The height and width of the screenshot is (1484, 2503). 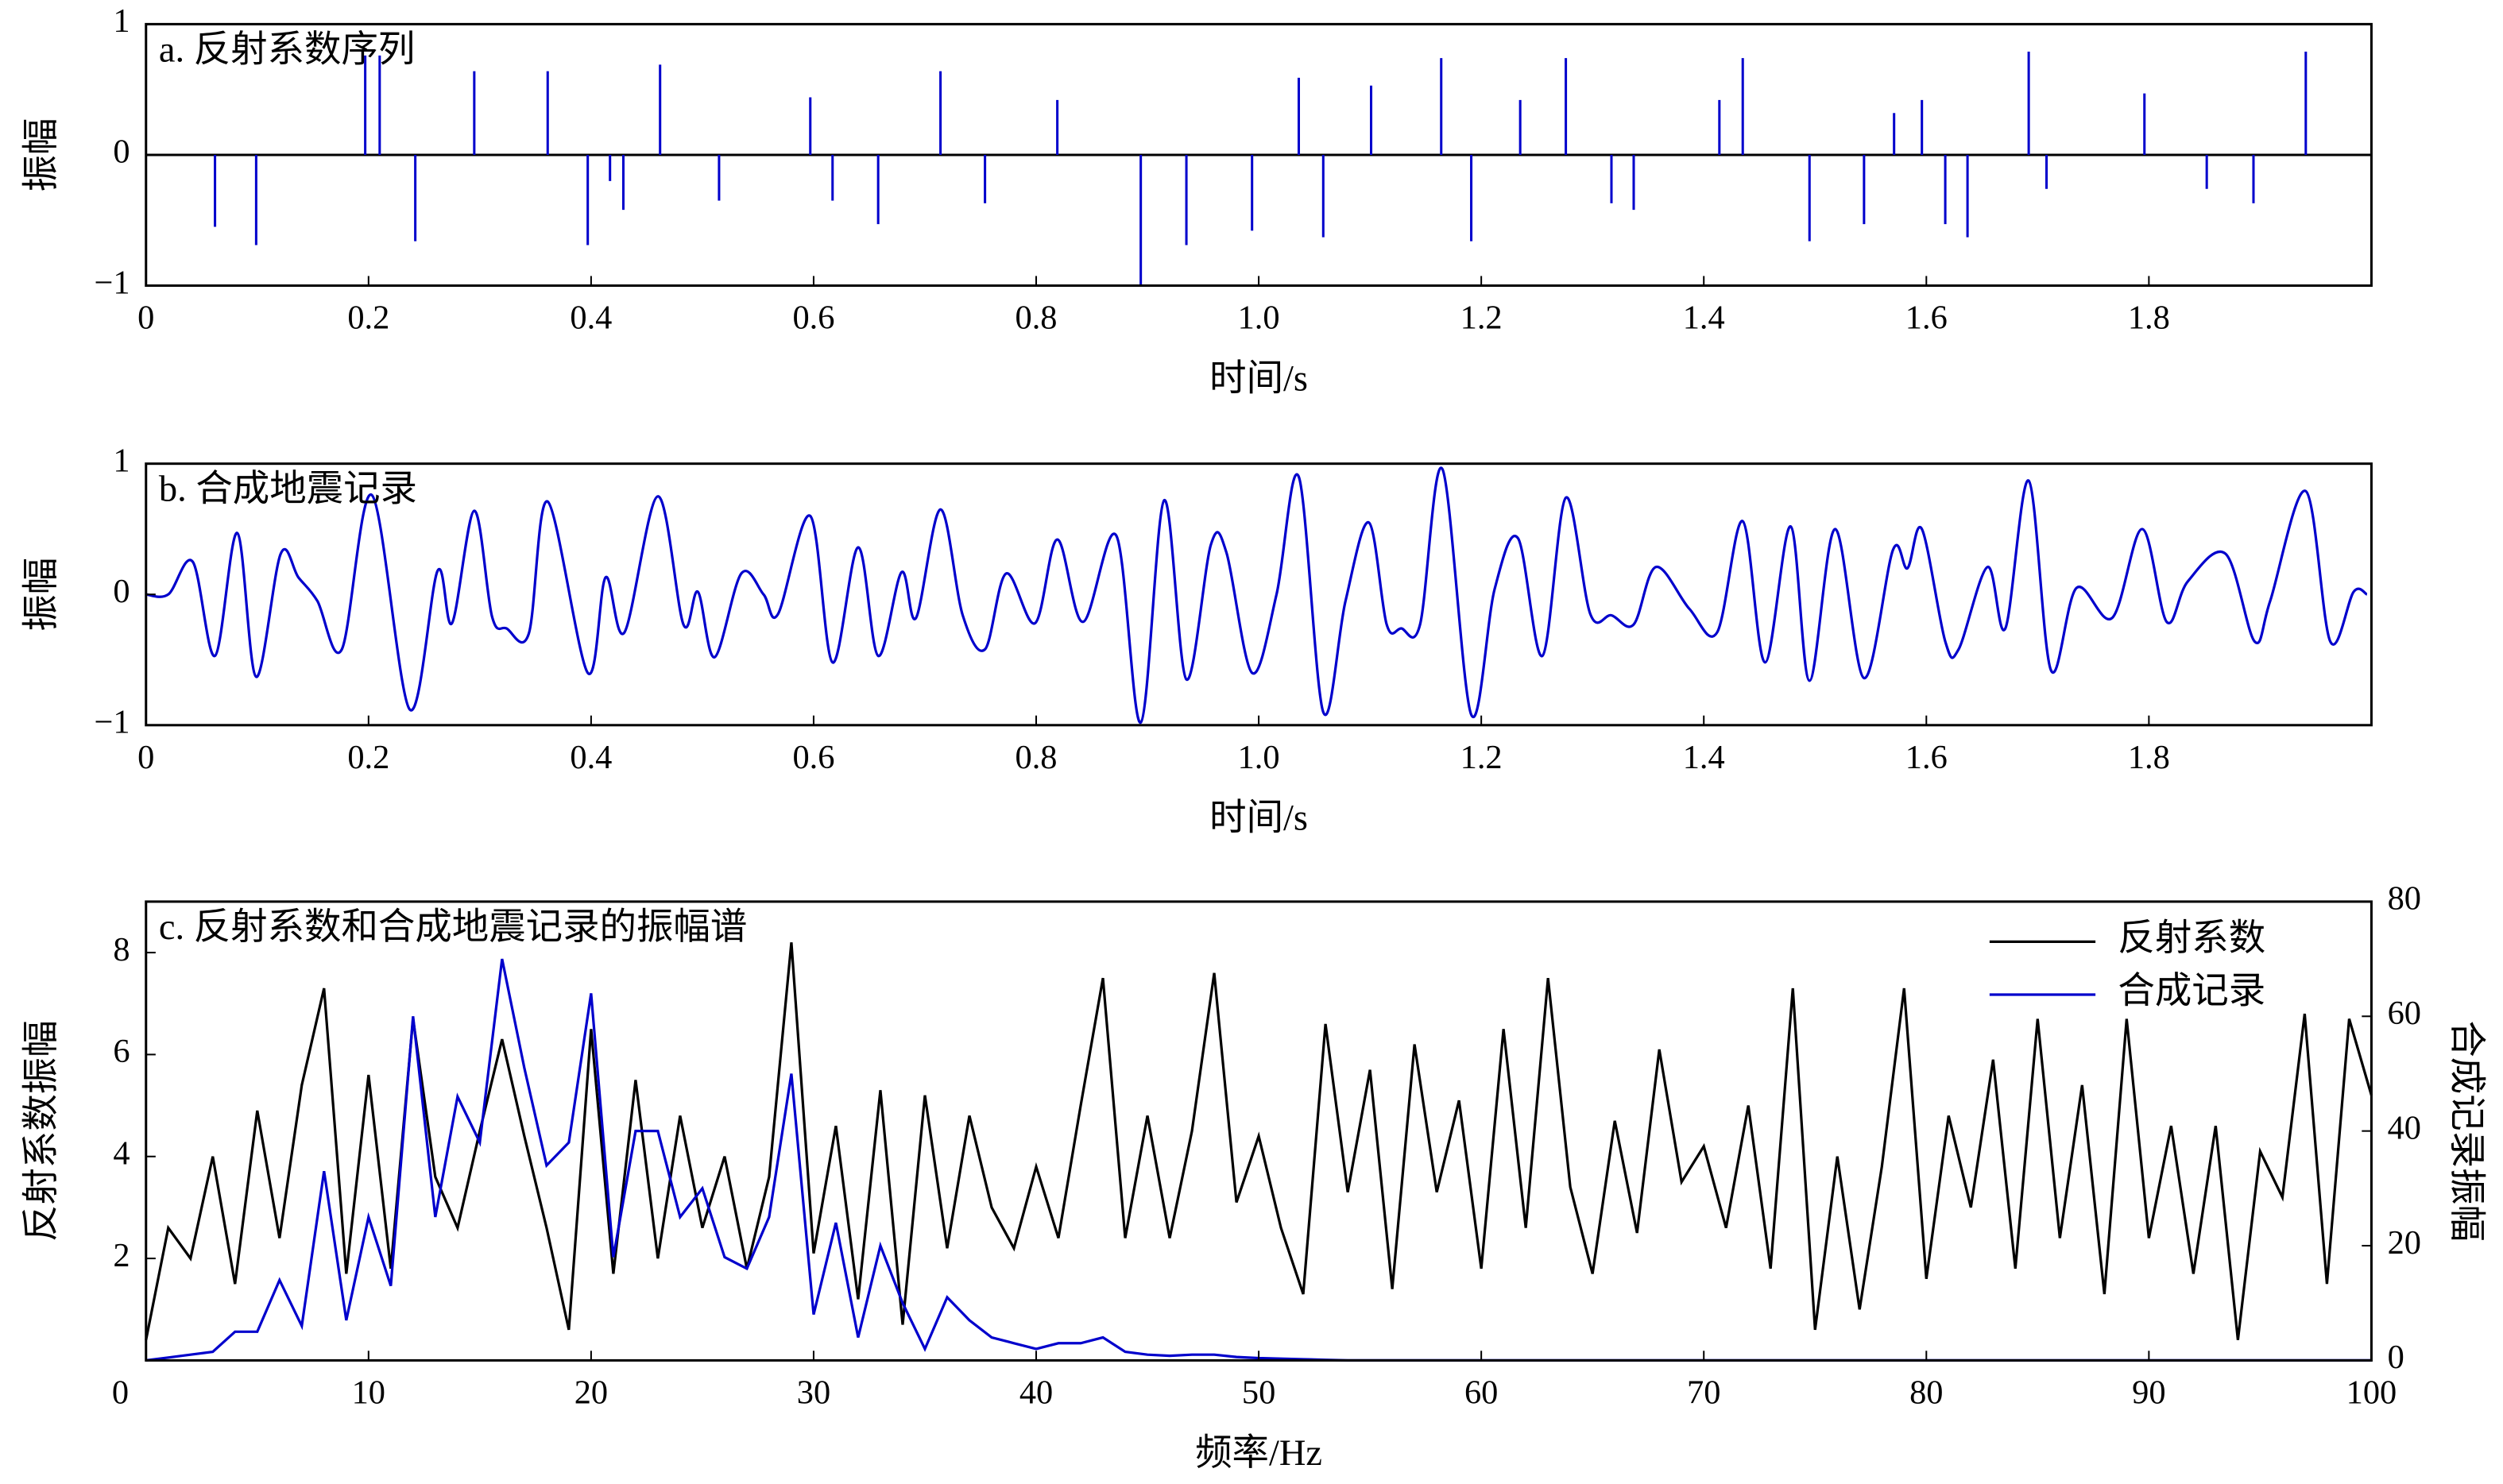 I want to click on x-tick-label: 20, so click(x=591, y=1393).